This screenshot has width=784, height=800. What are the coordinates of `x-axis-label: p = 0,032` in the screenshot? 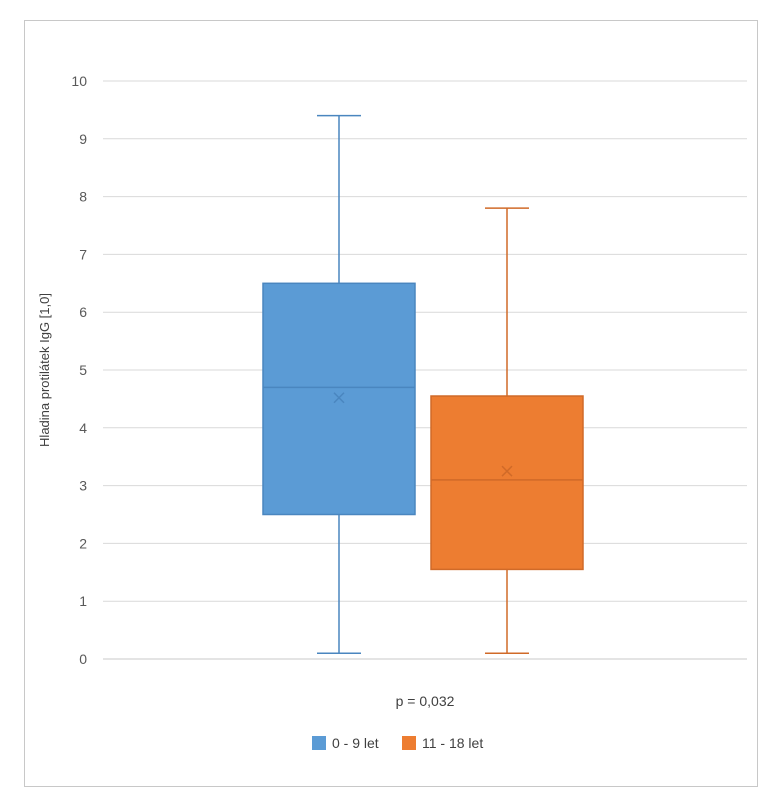 It's located at (425, 701).